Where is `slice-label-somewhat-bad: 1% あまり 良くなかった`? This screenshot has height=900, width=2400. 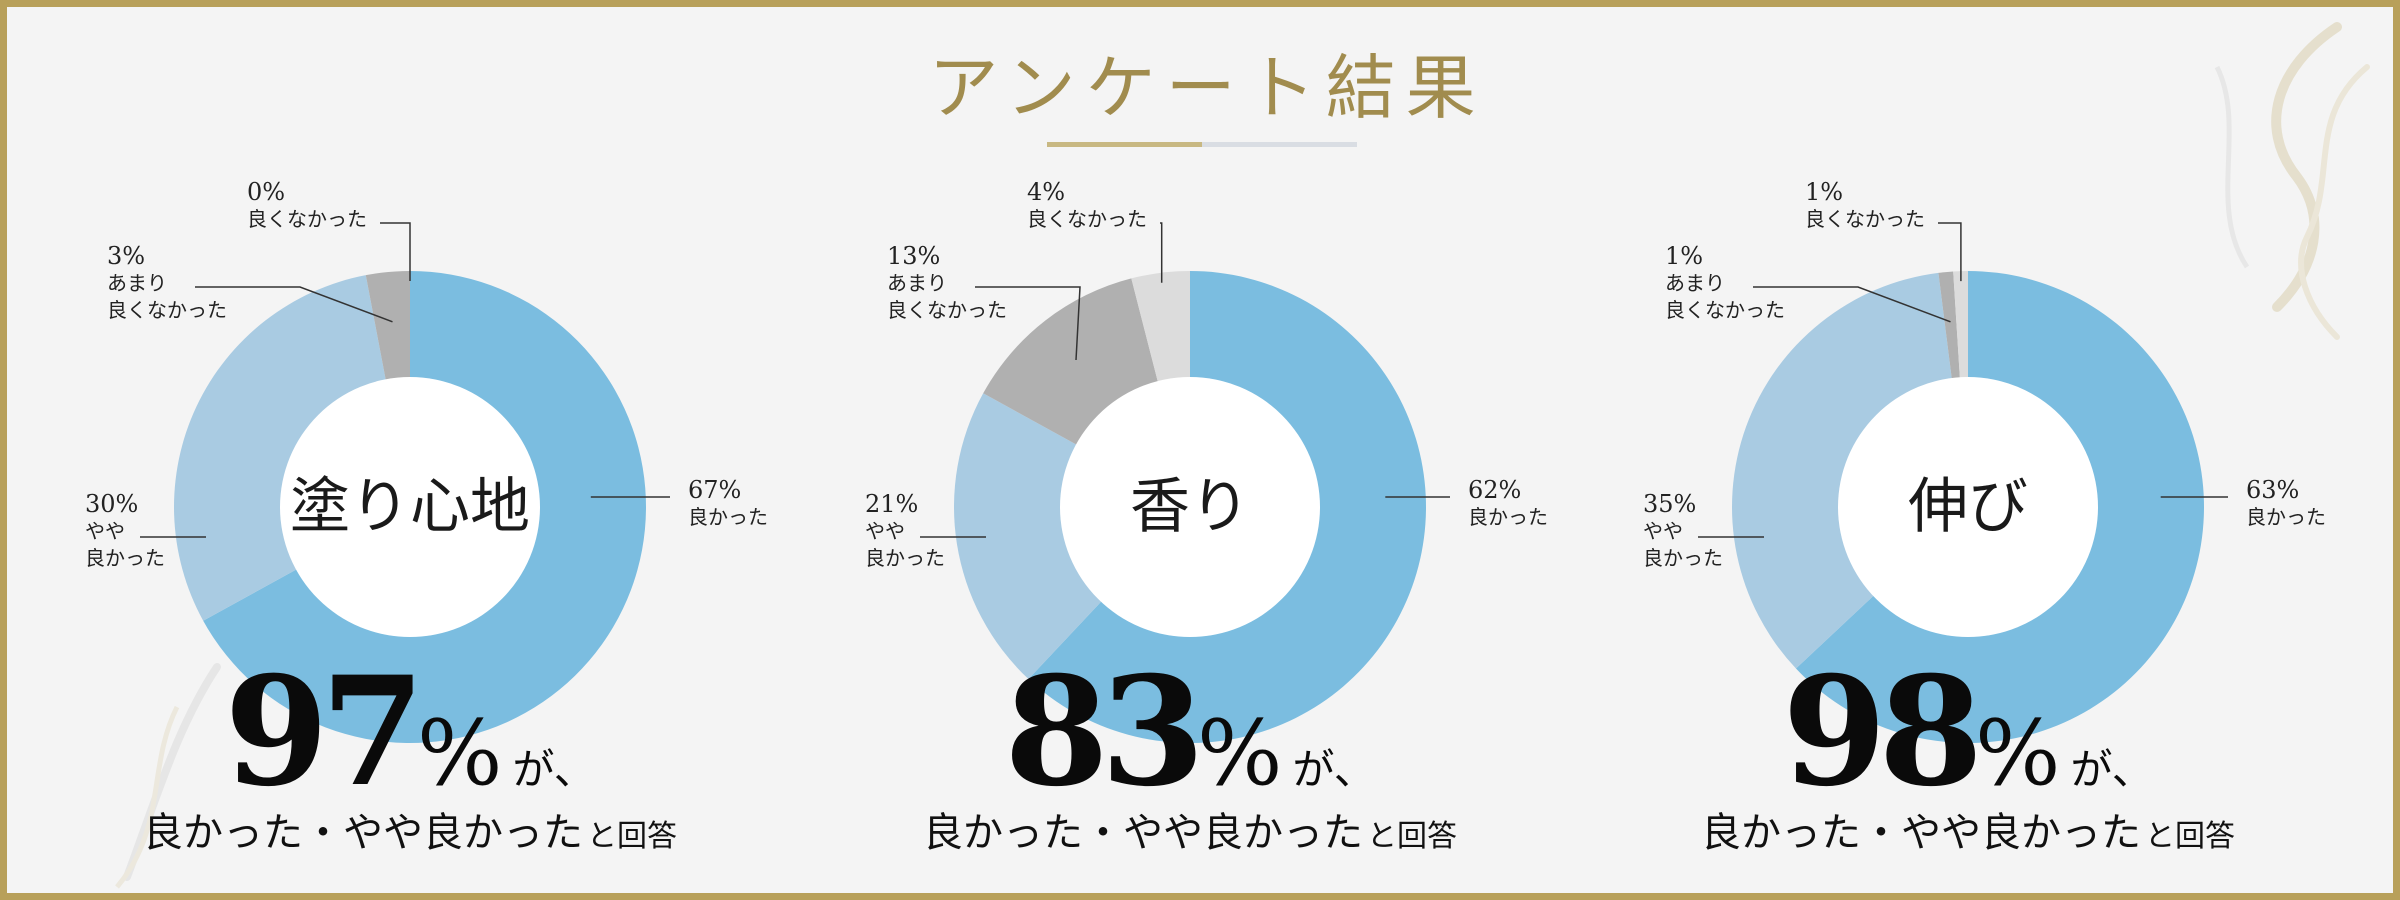 slice-label-somewhat-bad: 1% あまり 良くなかった is located at coordinates (1725, 283).